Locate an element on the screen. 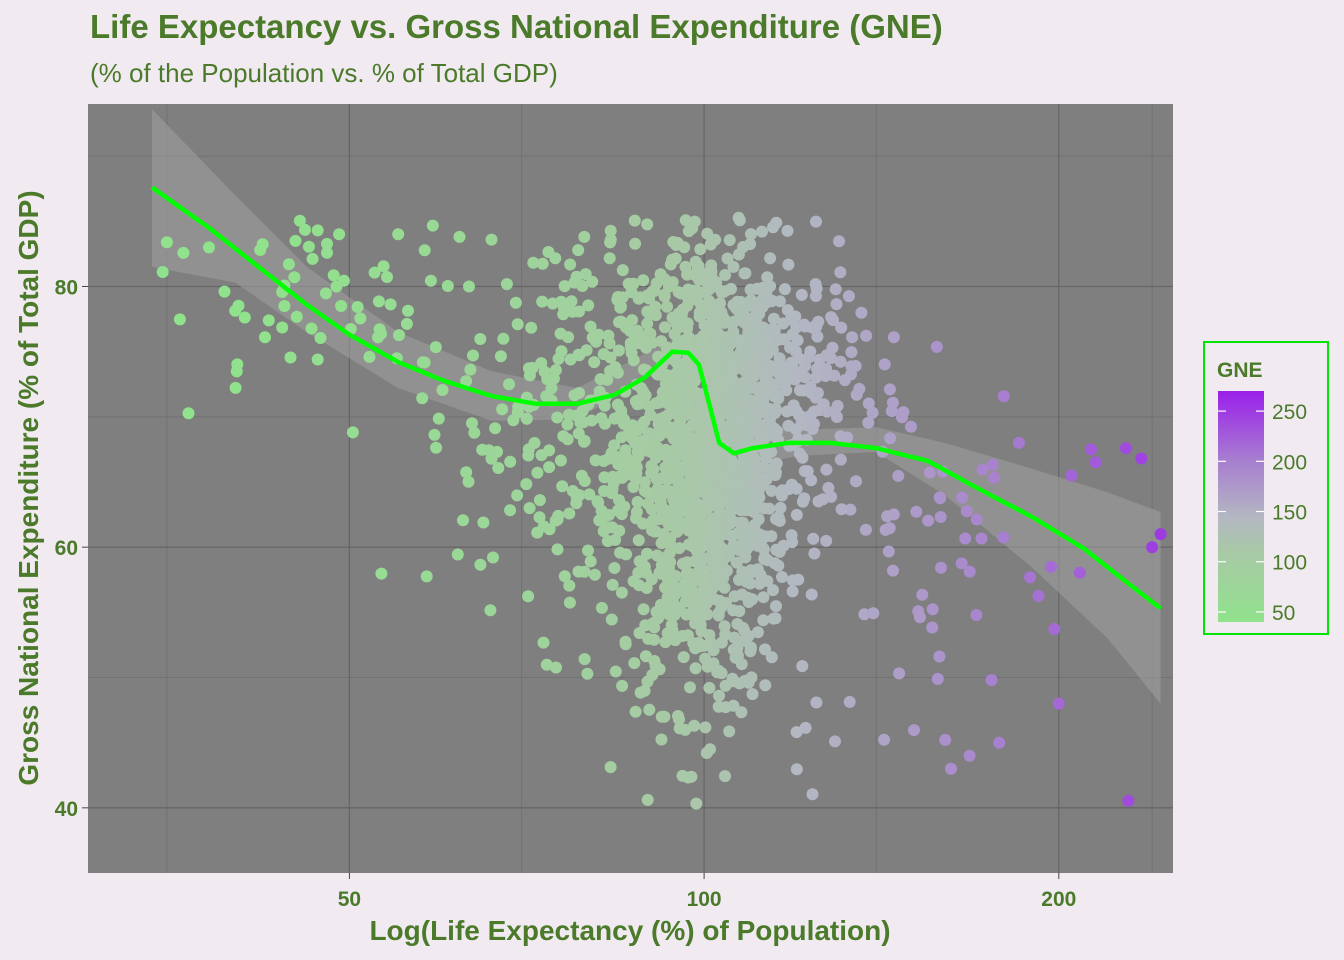  legend: GNE 50 100 150 200 250 is located at coordinates (1266, 488).